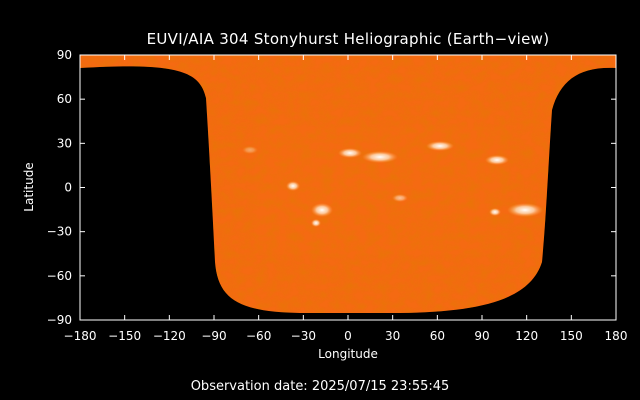 The width and height of the screenshot is (640, 400). I want to click on x-tick-label: 120, so click(526, 336).